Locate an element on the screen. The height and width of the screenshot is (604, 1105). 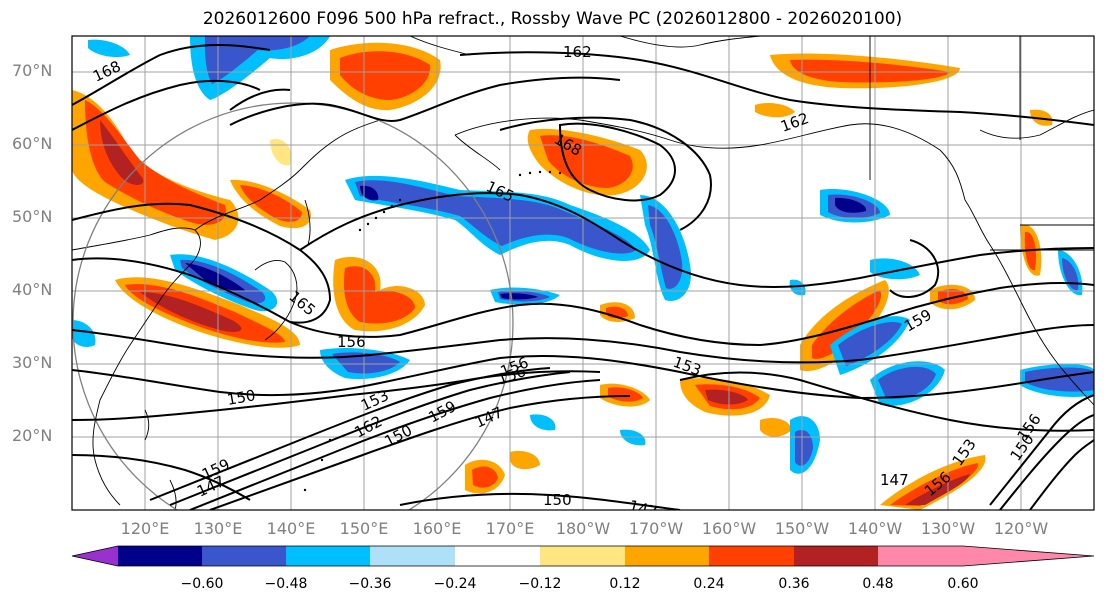
lon-label: 170°E is located at coordinates (510, 528).